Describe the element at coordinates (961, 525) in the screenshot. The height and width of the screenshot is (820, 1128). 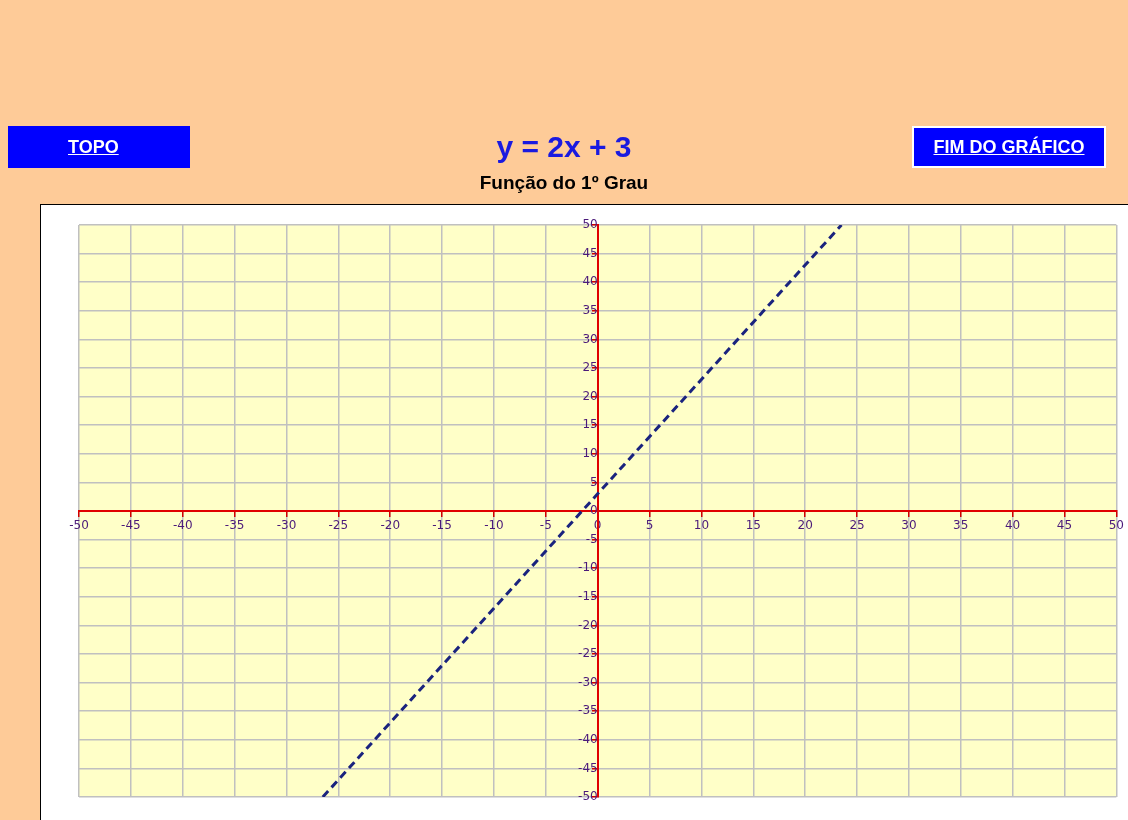
I see `x-tick-label: 35` at that location.